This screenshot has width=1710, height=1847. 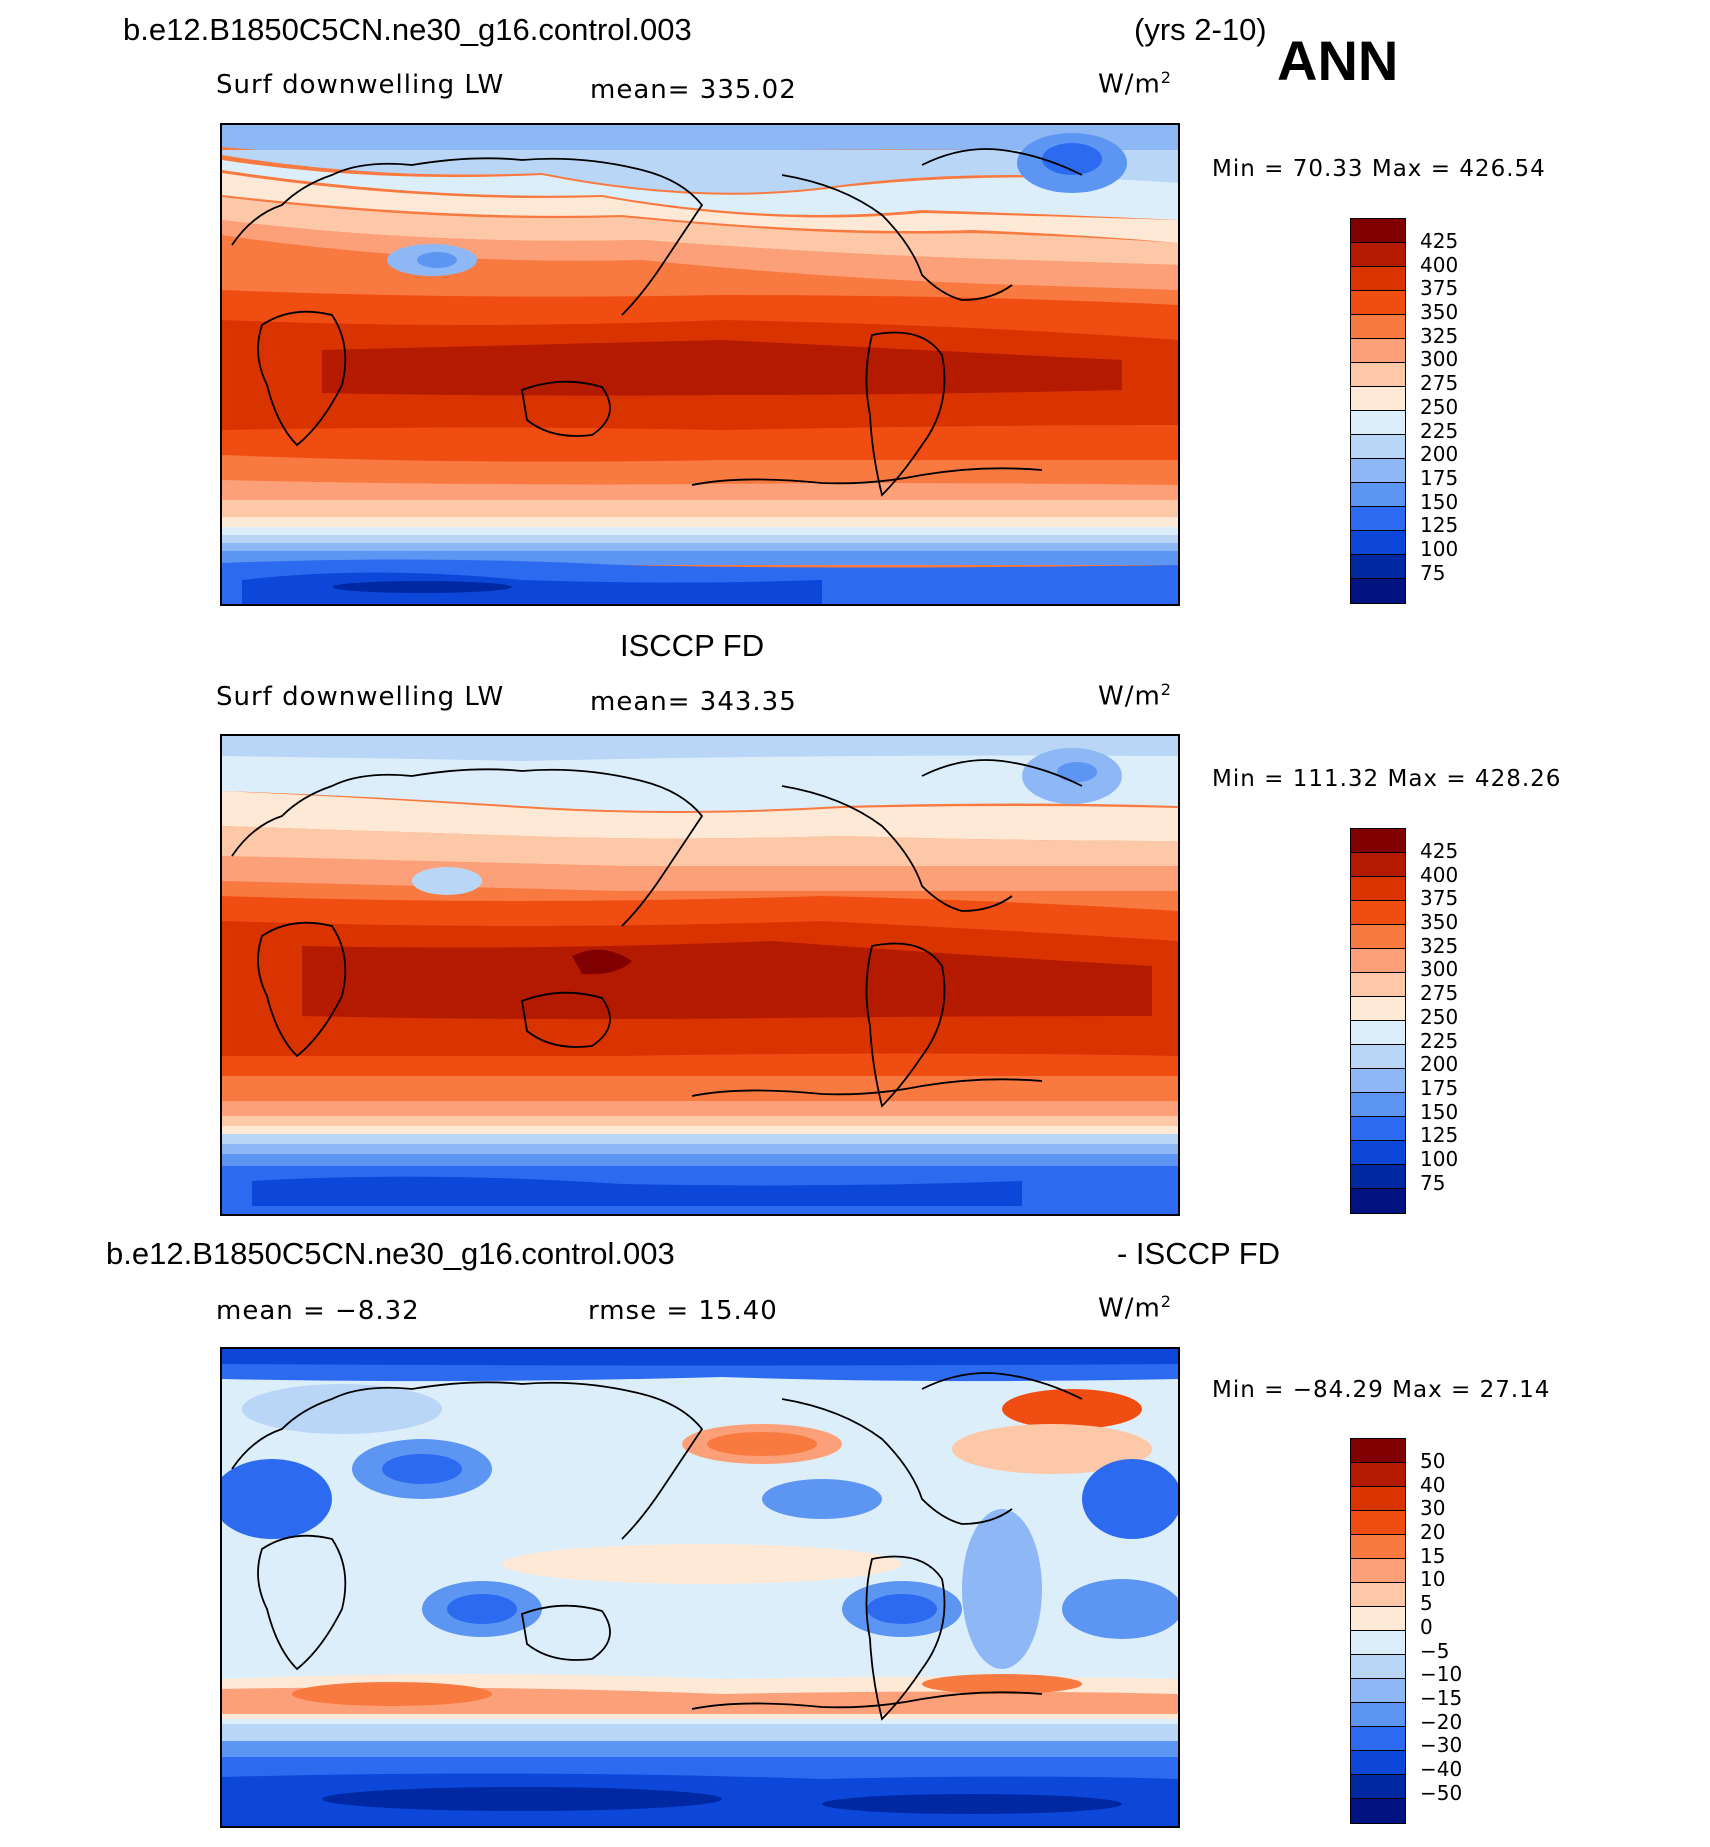 What do you see at coordinates (360, 697) in the screenshot?
I see `panel2-variable: Surf downwelling LW` at bounding box center [360, 697].